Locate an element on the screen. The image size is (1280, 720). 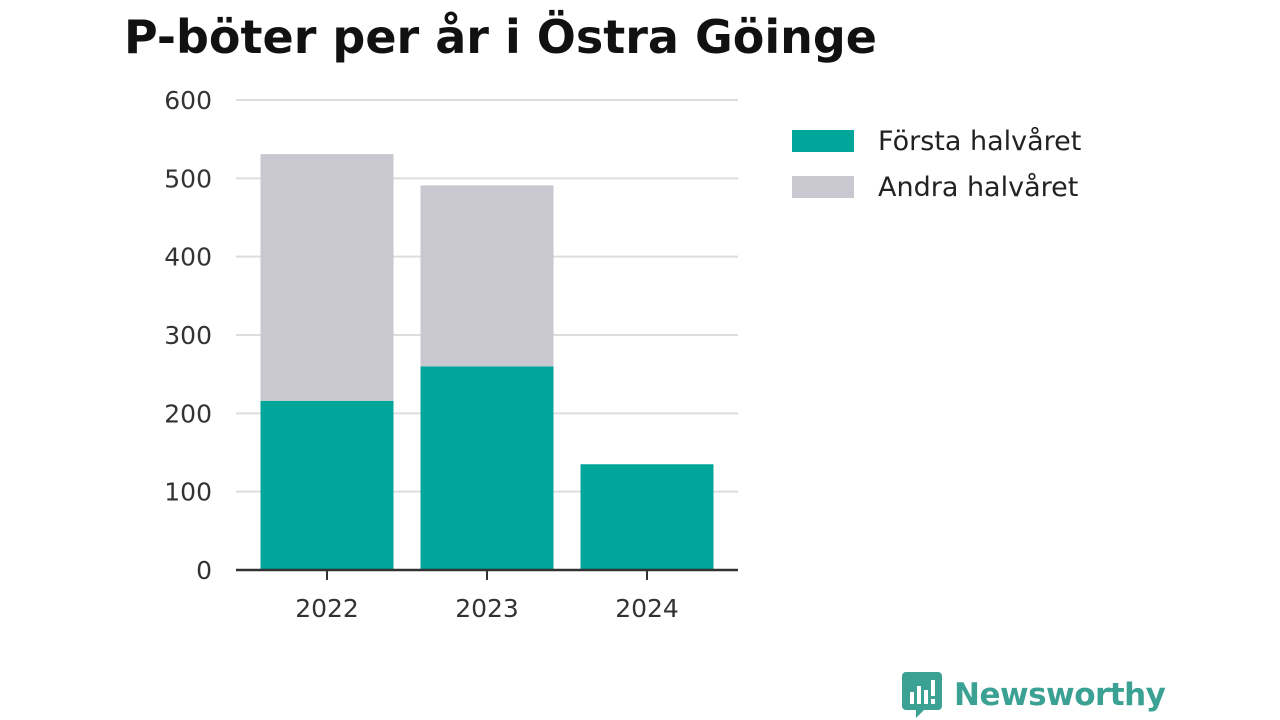
brand: Newsworthy is located at coordinates (1034, 695).